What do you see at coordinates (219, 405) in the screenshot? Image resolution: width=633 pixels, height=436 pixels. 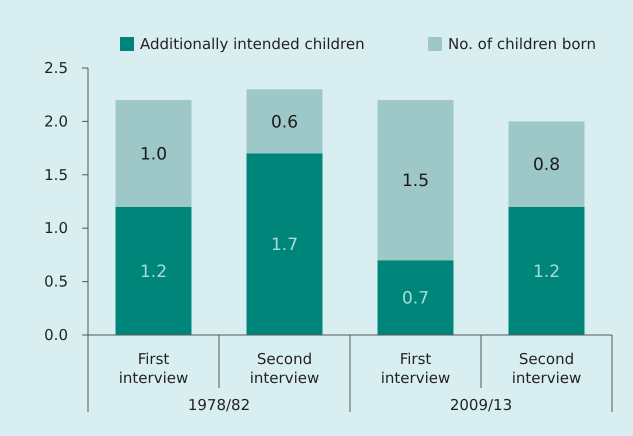 I see `text: 1978/82` at bounding box center [219, 405].